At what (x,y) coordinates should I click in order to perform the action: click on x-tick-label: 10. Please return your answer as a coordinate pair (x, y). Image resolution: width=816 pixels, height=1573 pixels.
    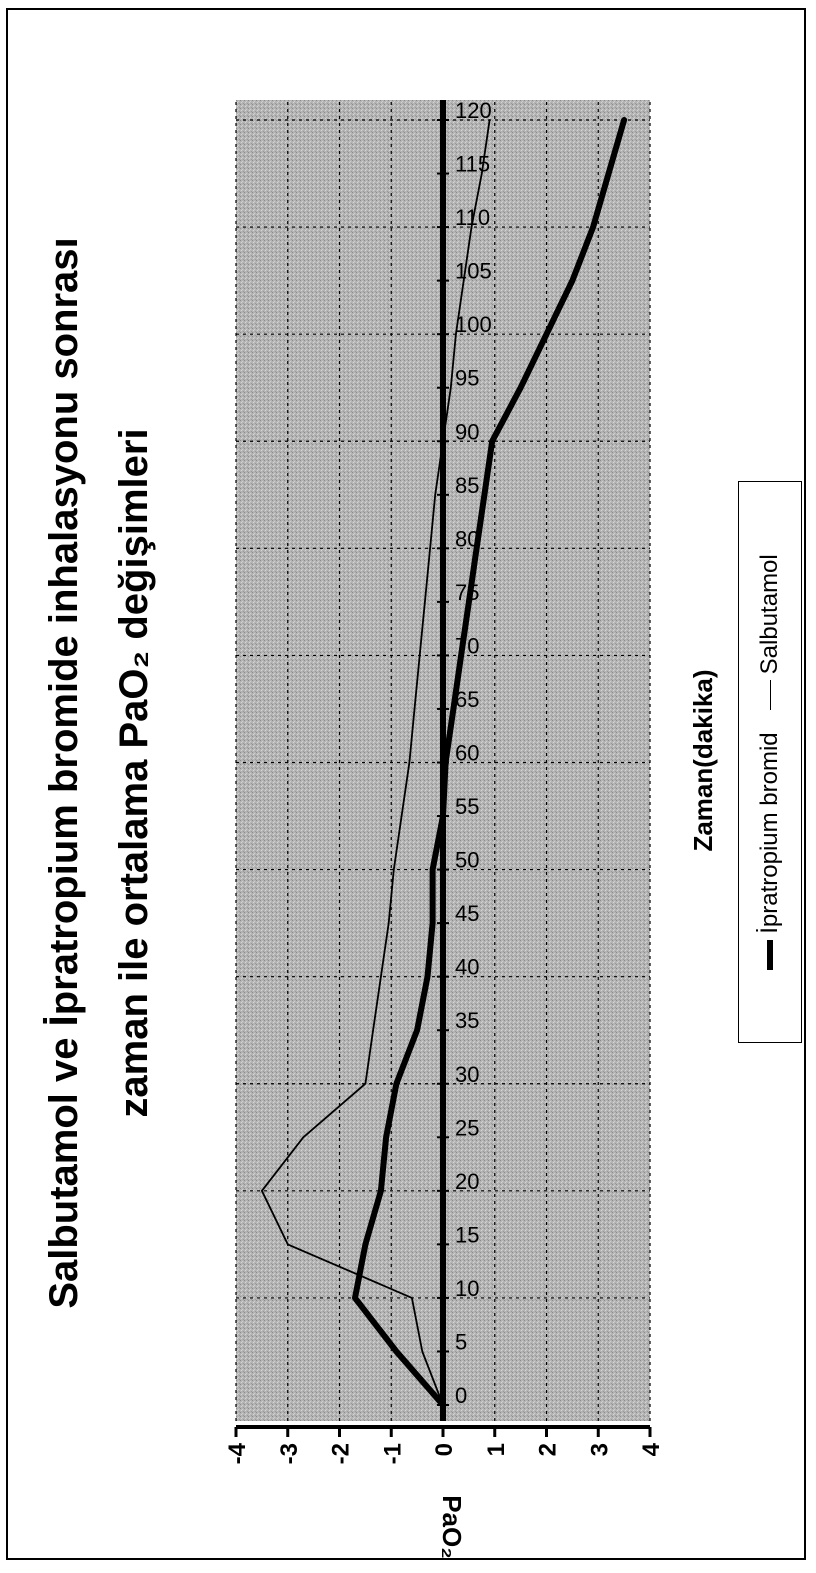
    Looking at the image, I should click on (467, 1288).